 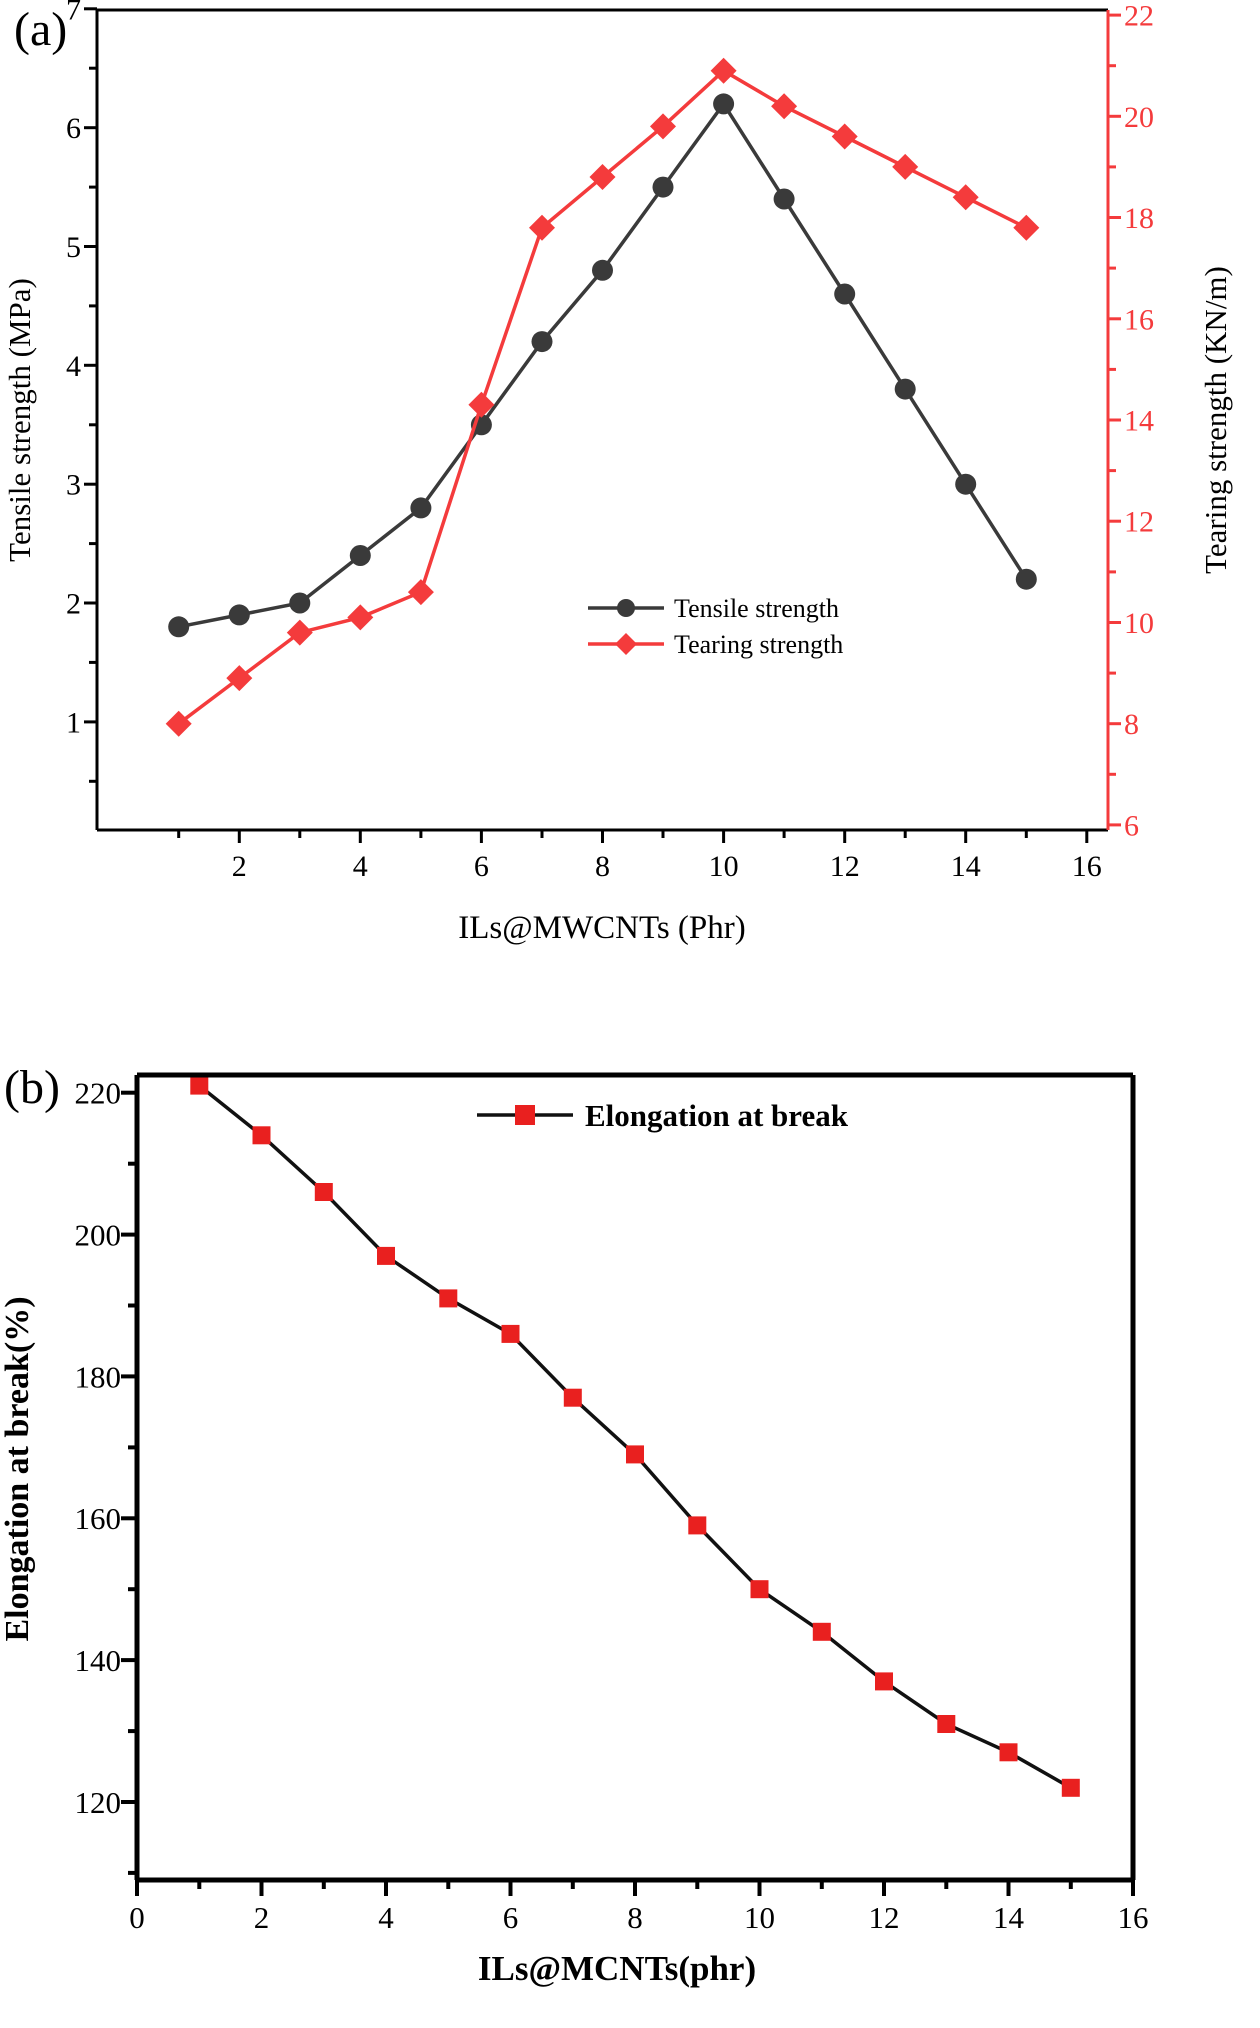 What do you see at coordinates (19, 420) in the screenshot?
I see `svg-text: Tensile strength (MPa)` at bounding box center [19, 420].